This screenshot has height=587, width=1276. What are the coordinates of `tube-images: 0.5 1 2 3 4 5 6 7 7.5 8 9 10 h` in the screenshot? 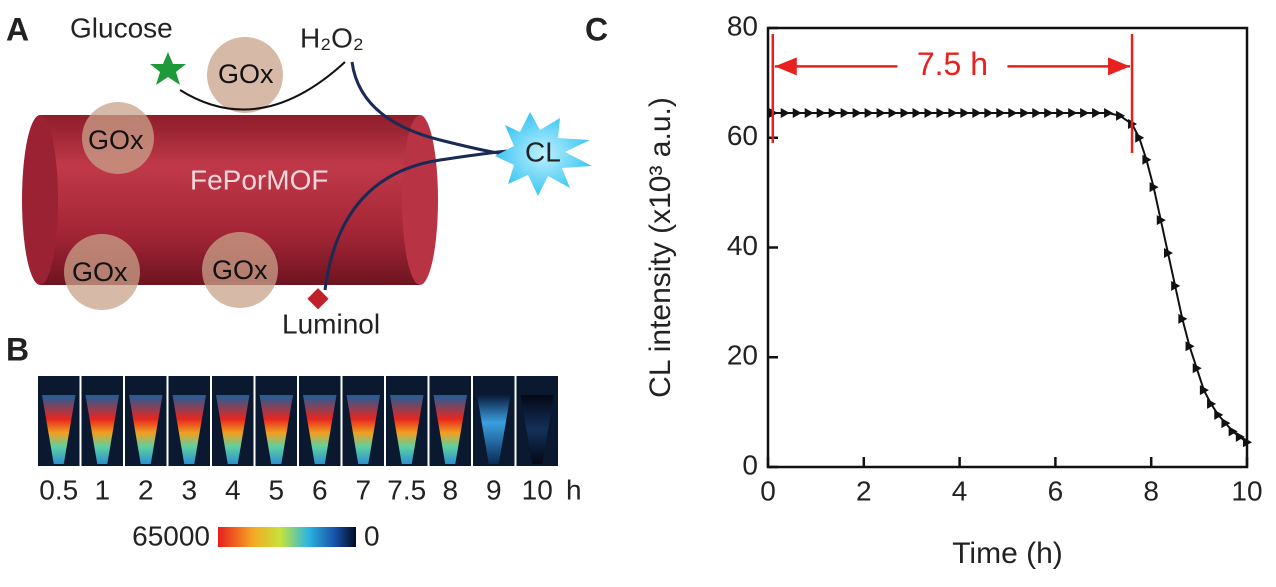 It's located at (310, 440).